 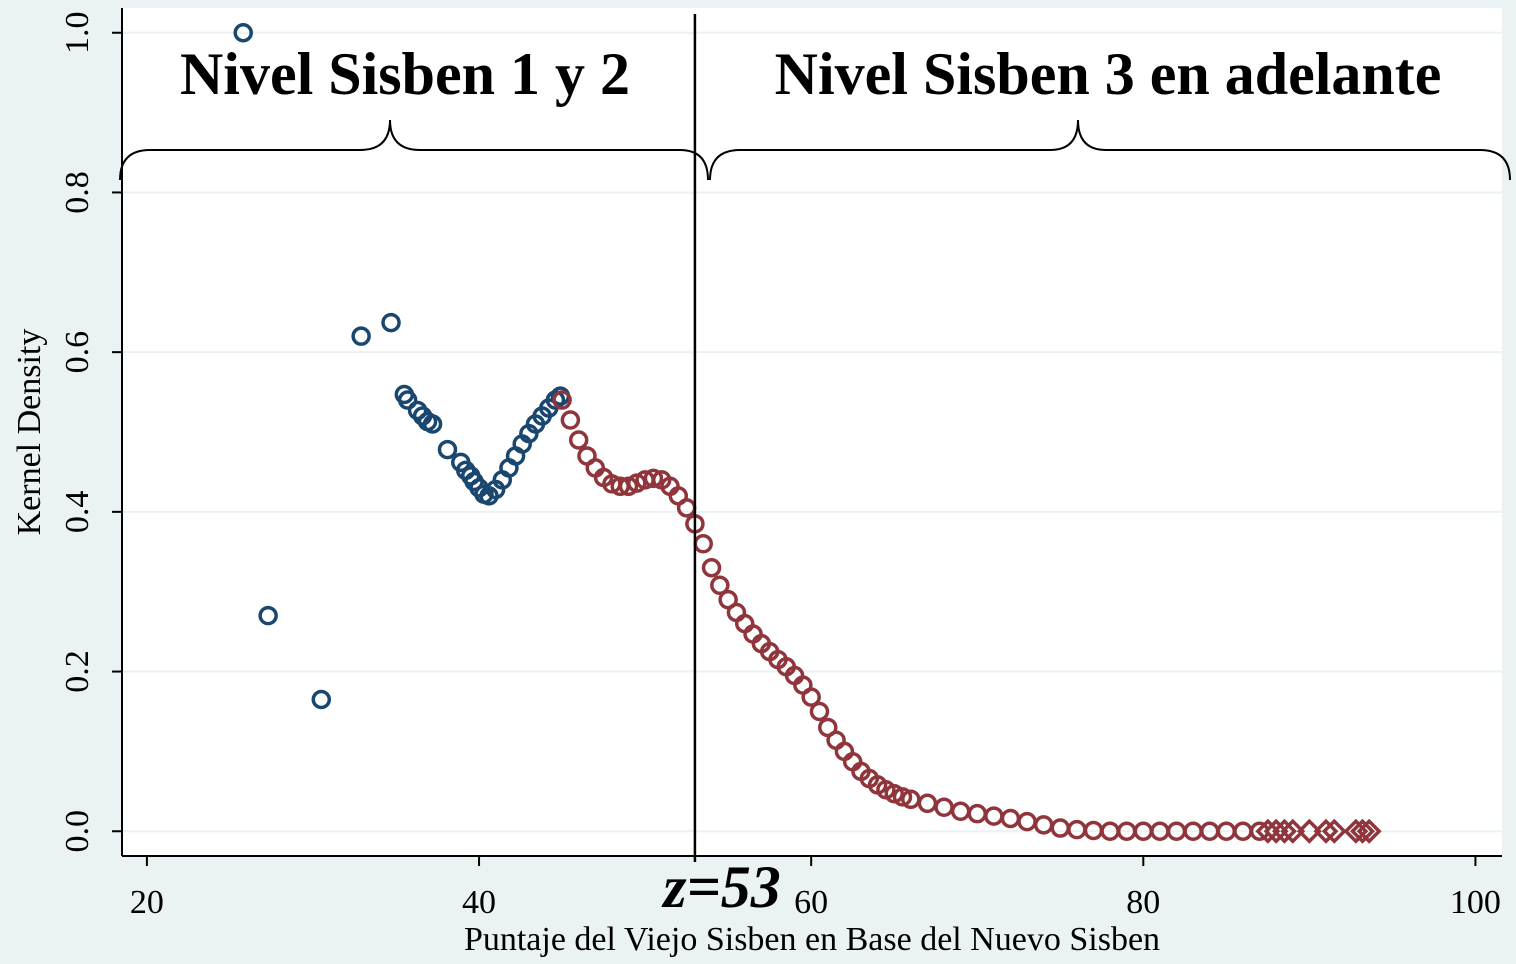 What do you see at coordinates (147, 902) in the screenshot?
I see `x-tick-label: 20` at bounding box center [147, 902].